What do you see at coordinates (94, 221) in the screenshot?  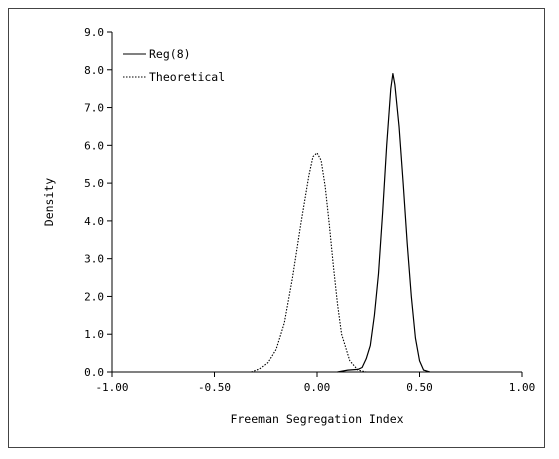 I see `y-tick-label: 4.0` at bounding box center [94, 221].